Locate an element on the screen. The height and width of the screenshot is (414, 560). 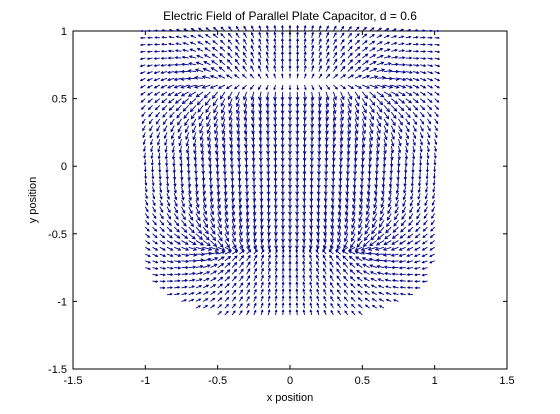
x-axis-label: x position is located at coordinates (290, 398).